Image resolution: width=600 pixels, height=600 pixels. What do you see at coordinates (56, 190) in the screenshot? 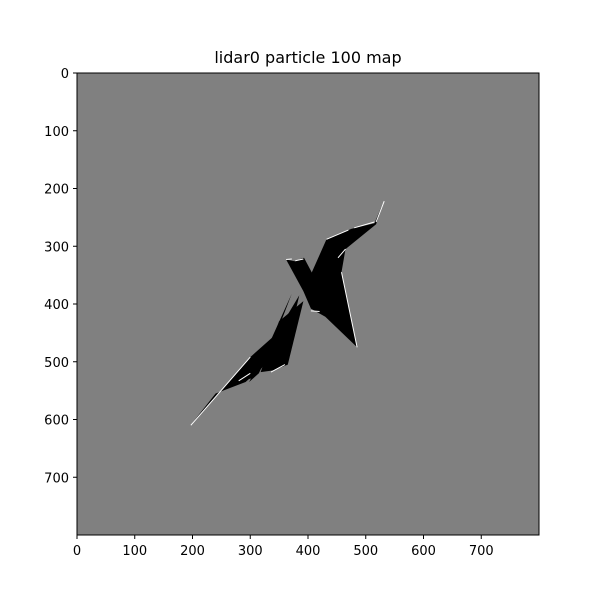
I see `y-tick-label: 200` at bounding box center [56, 190].